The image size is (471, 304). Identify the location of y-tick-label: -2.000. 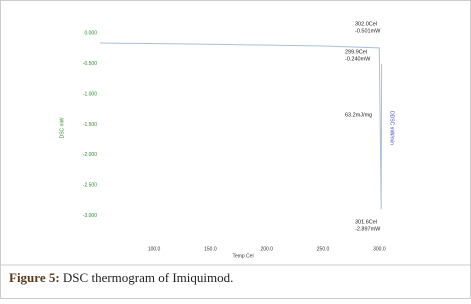
(90, 155).